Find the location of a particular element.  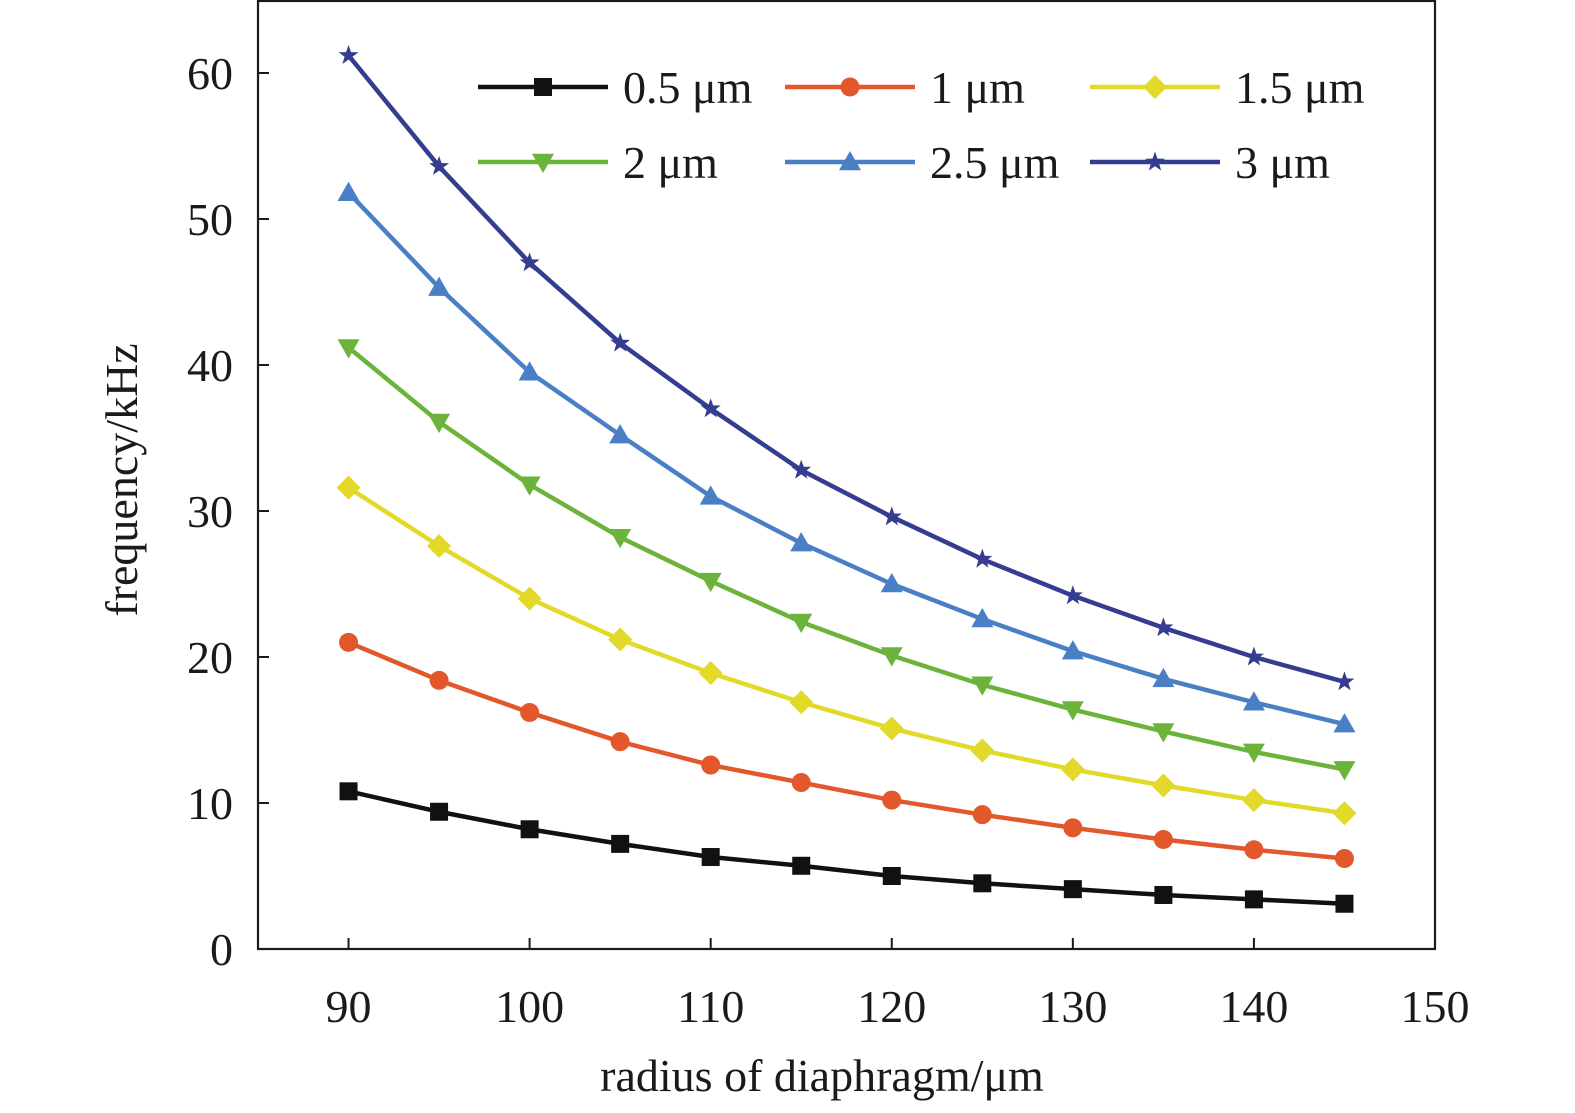

legend-item-1: 1 μm is located at coordinates (905, 87).